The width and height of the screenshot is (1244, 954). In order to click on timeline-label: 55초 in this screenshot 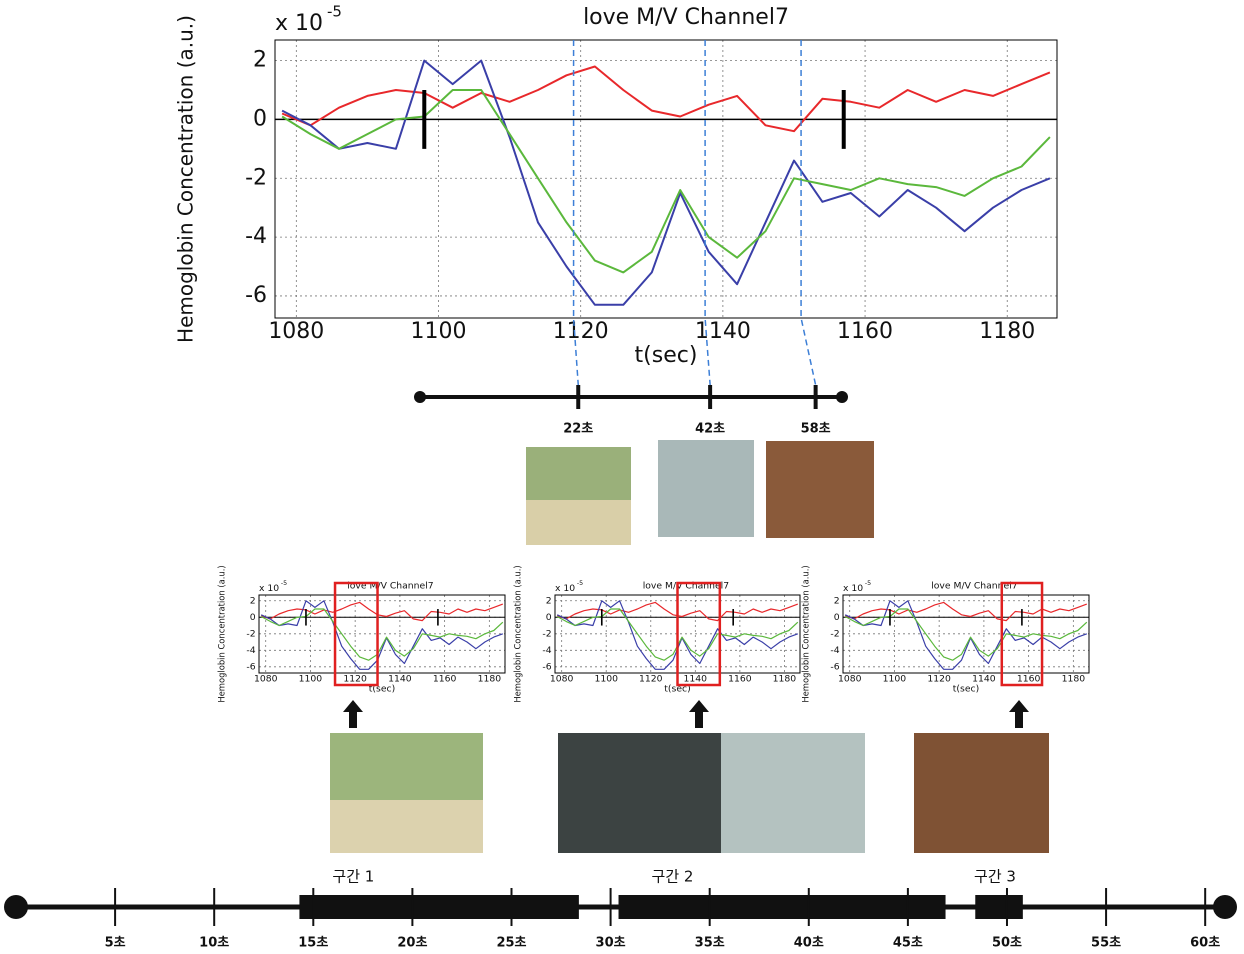, I will do `click(1106, 943)`.